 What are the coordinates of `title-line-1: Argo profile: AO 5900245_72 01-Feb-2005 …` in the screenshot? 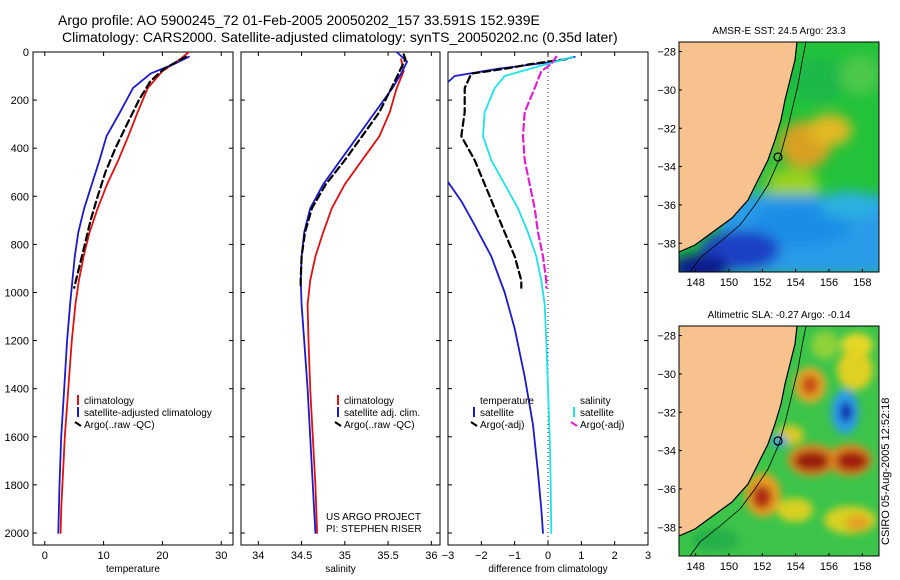 It's located at (299, 20).